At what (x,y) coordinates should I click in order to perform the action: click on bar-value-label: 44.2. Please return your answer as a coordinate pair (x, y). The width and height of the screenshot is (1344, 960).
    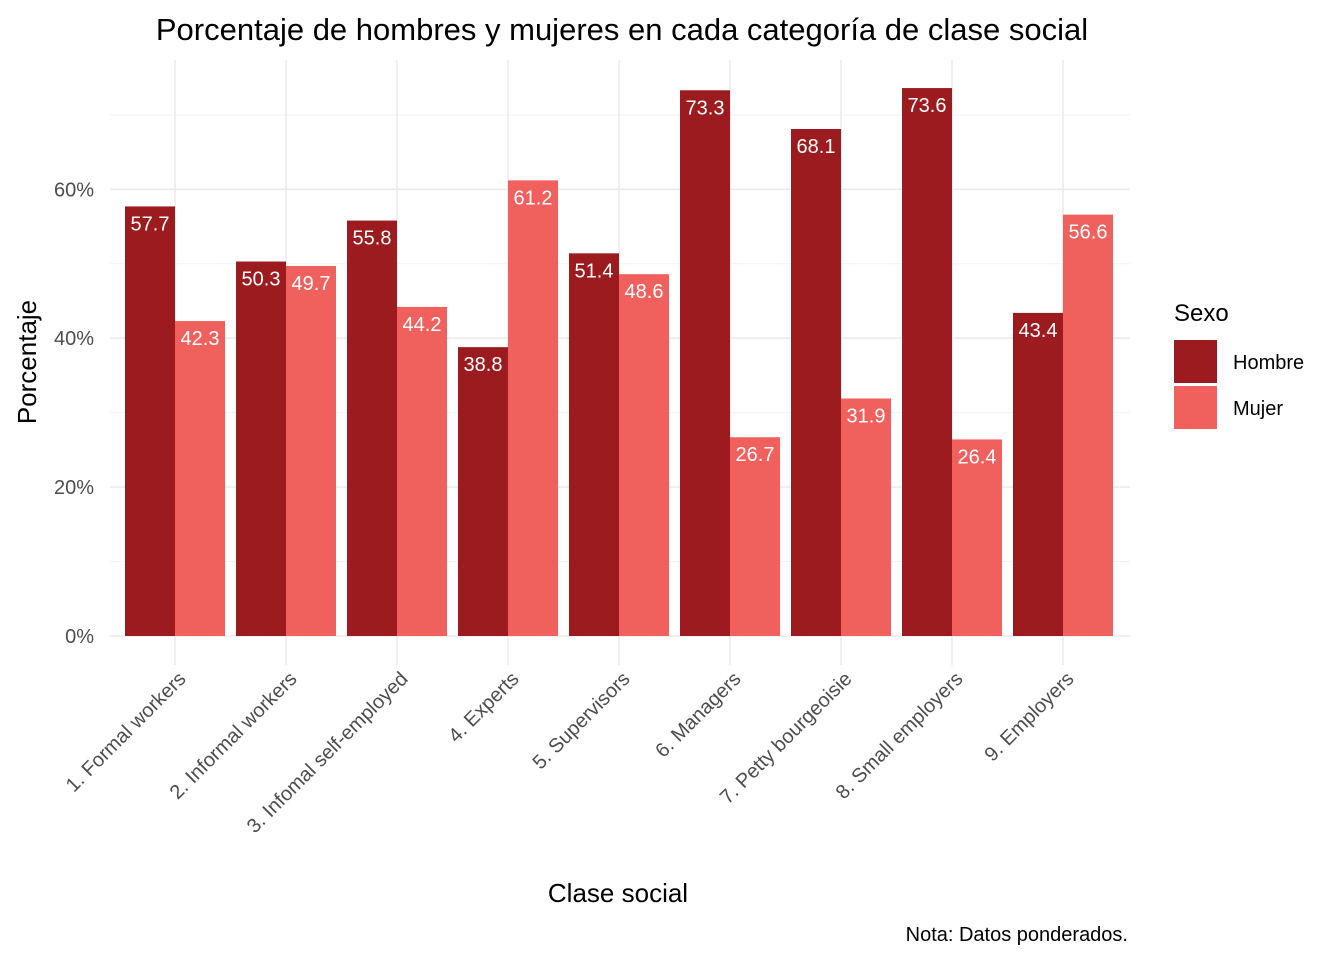
    Looking at the image, I should click on (422, 325).